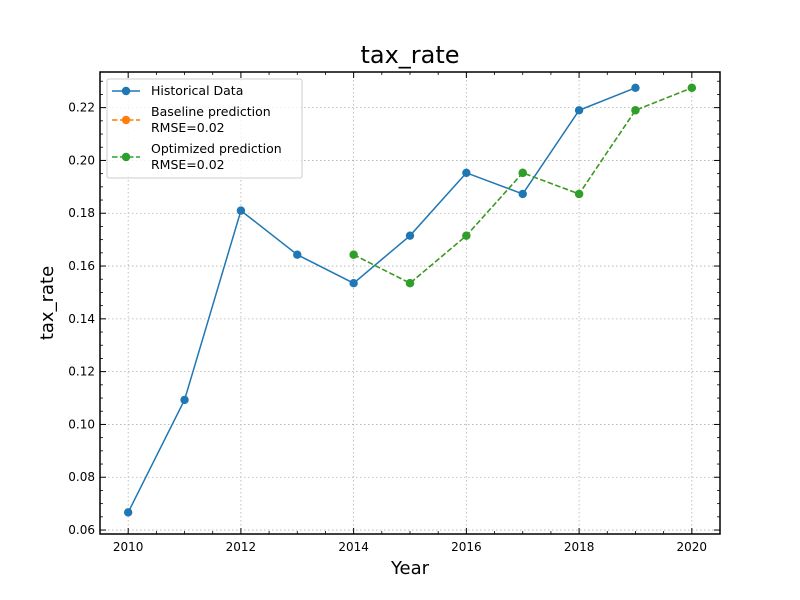 The height and width of the screenshot is (600, 800). I want to click on y-tick-label: 0.18, so click(81, 213).